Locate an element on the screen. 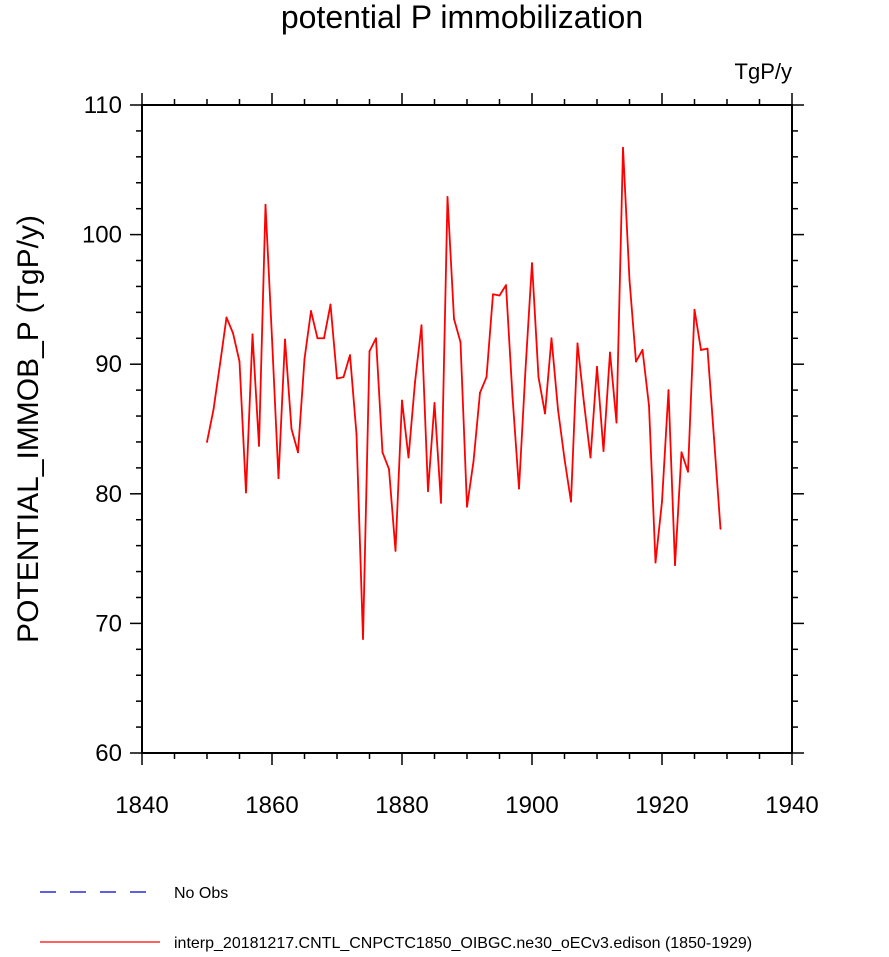  x-tick-label: 1860 is located at coordinates (271, 805).